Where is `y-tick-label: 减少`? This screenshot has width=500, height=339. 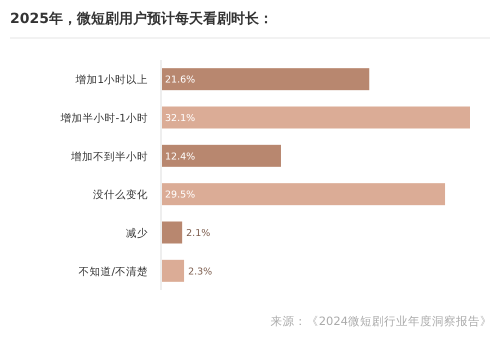 y-tick-label: 减少 is located at coordinates (137, 233).